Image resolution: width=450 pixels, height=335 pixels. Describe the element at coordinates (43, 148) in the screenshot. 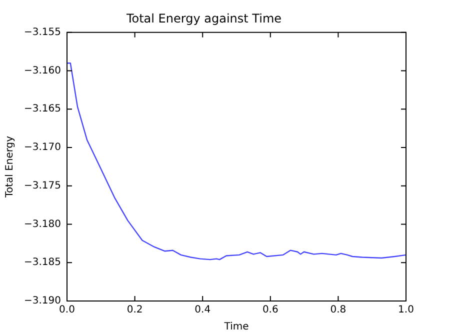

I see `y-tick-label: −3.170` at that location.